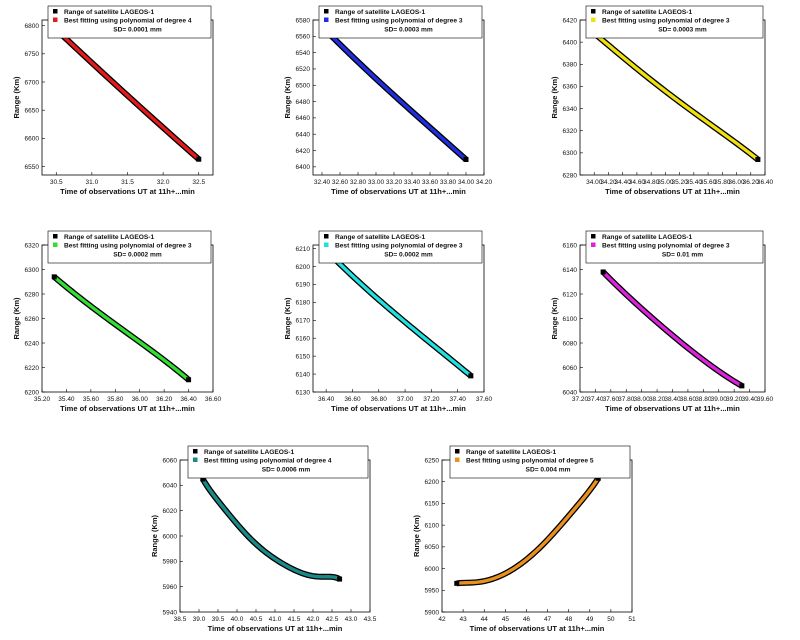  Describe the element at coordinates (432, 591) in the screenshot. I see `y-tick-label: 5950` at that location.